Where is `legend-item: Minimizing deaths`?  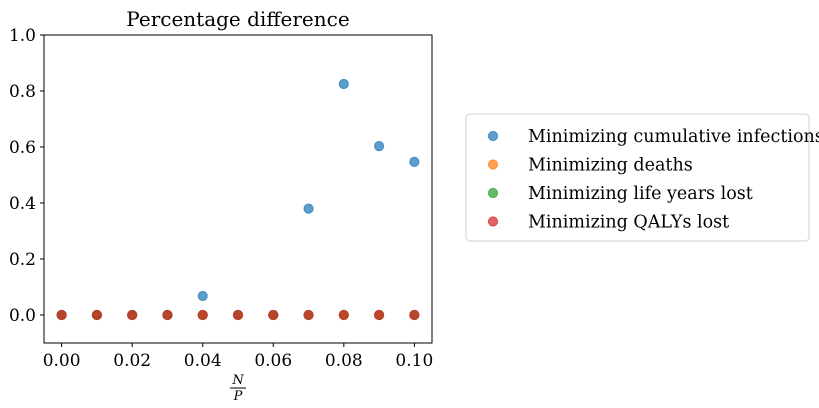 legend-item: Minimizing deaths is located at coordinates (590, 166).